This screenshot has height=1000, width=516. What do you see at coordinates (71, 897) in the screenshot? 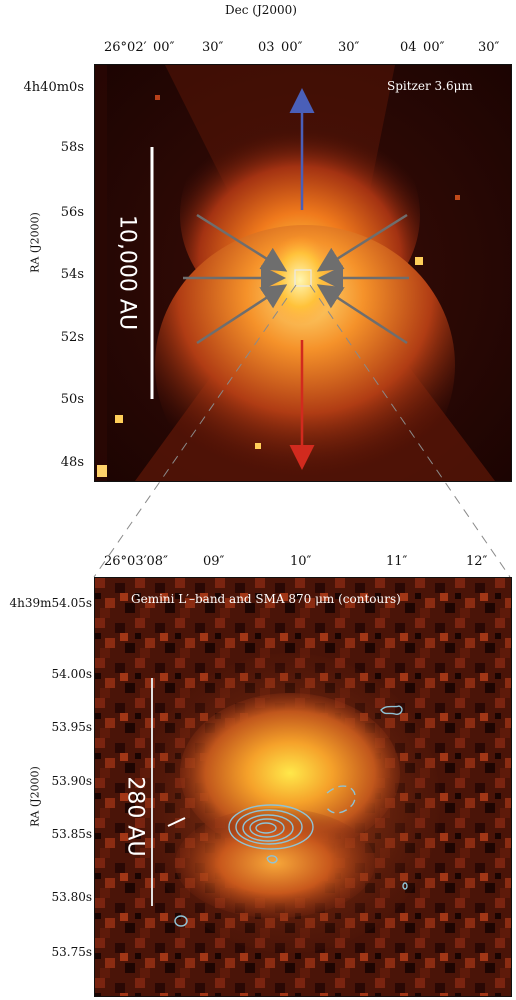
I see `bottom-ytick: 53.80s` at bounding box center [71, 897].